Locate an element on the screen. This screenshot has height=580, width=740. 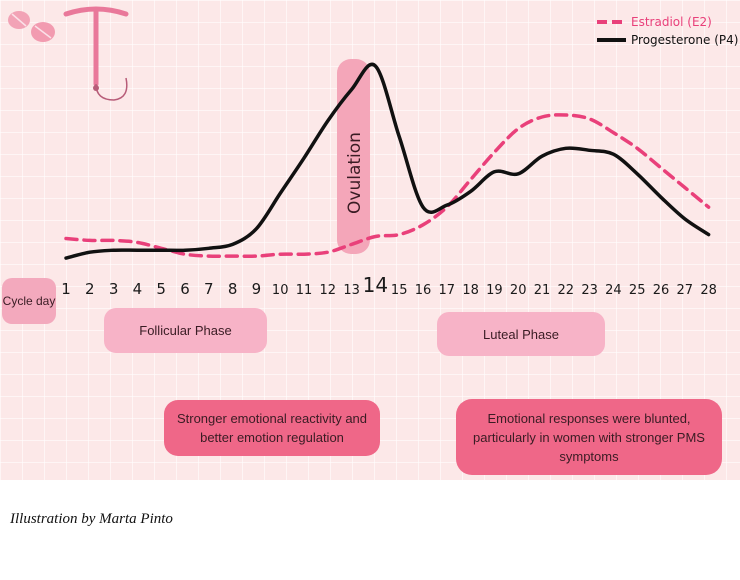
ovulation-band is located at coordinates (353, 156).